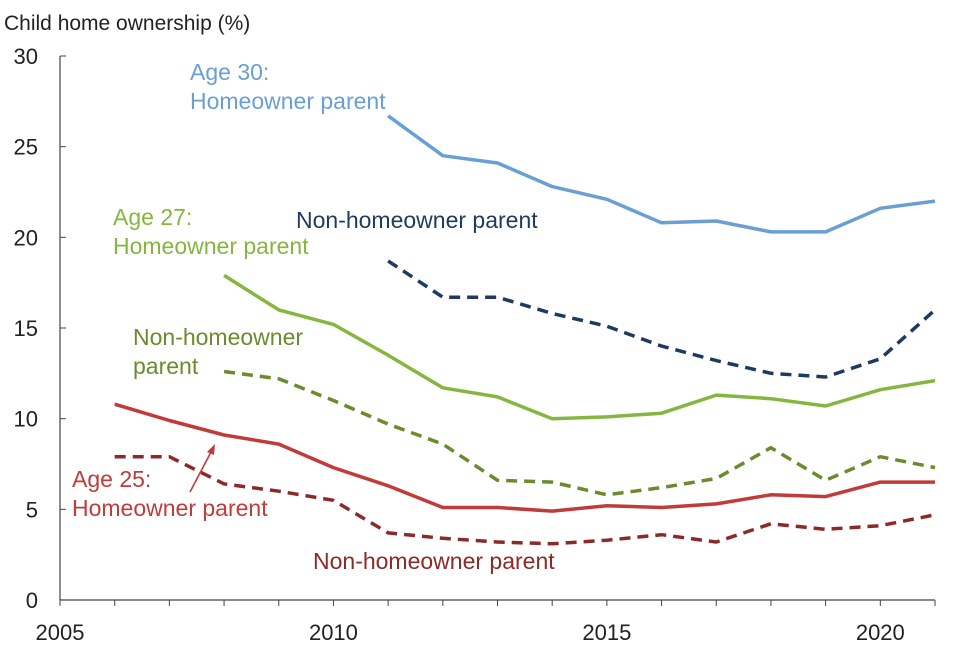 The width and height of the screenshot is (977, 650). Describe the element at coordinates (200, 472) in the screenshot. I see `annotation-arrow` at that location.